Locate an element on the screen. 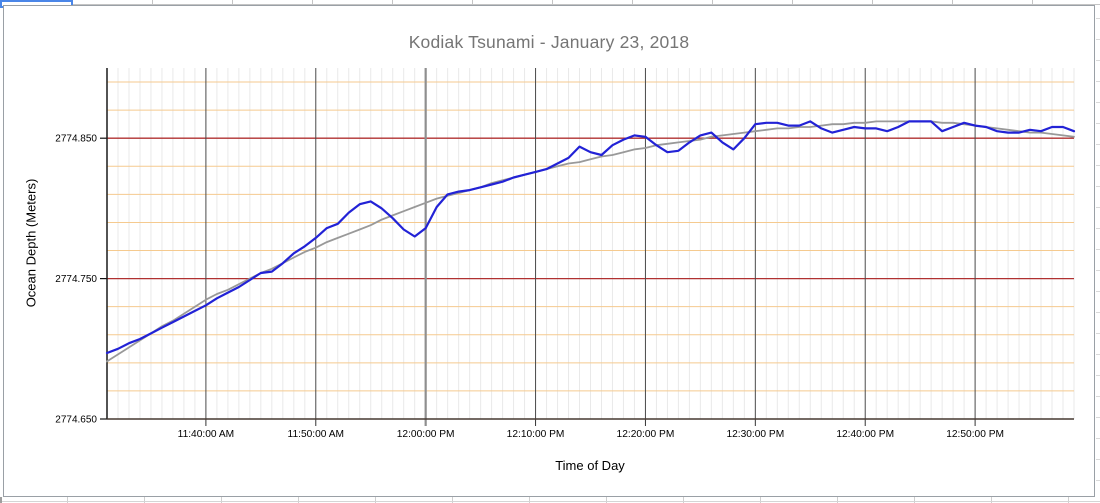  y-axis-title: Ocean Depth (Meters) is located at coordinates (31, 243).